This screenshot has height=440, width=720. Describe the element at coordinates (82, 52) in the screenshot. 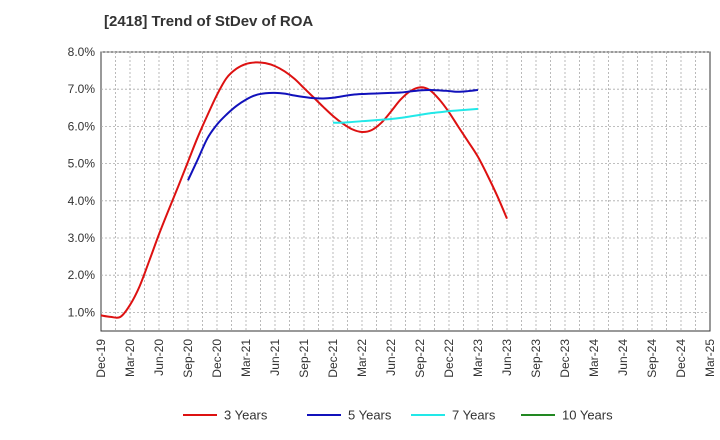

I see `y-tick-label: 8.0%` at that location.